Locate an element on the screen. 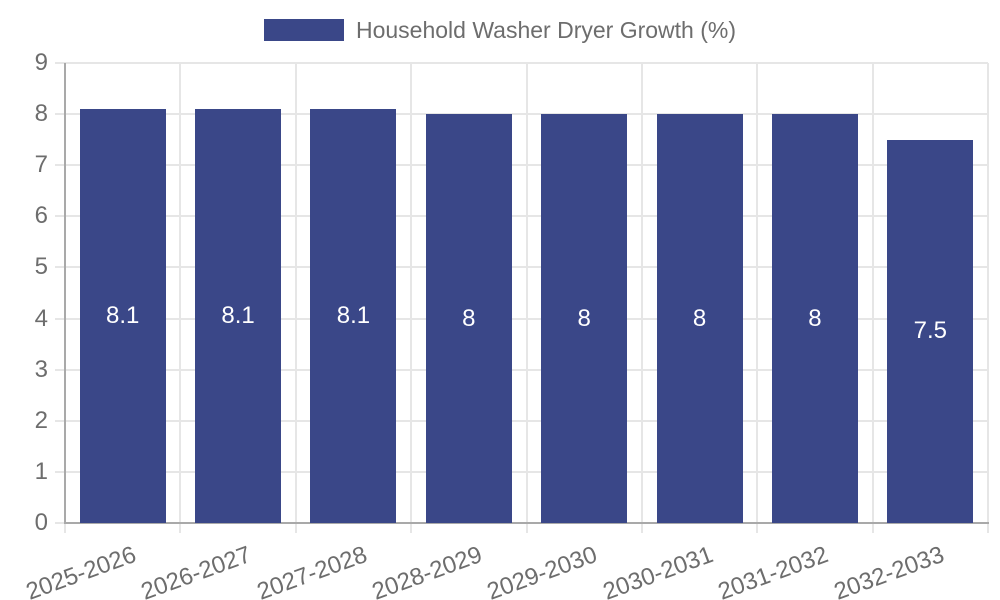 Image resolution: width=1000 pixels, height=600 pixels. y-tick-label: 6 is located at coordinates (41, 216).